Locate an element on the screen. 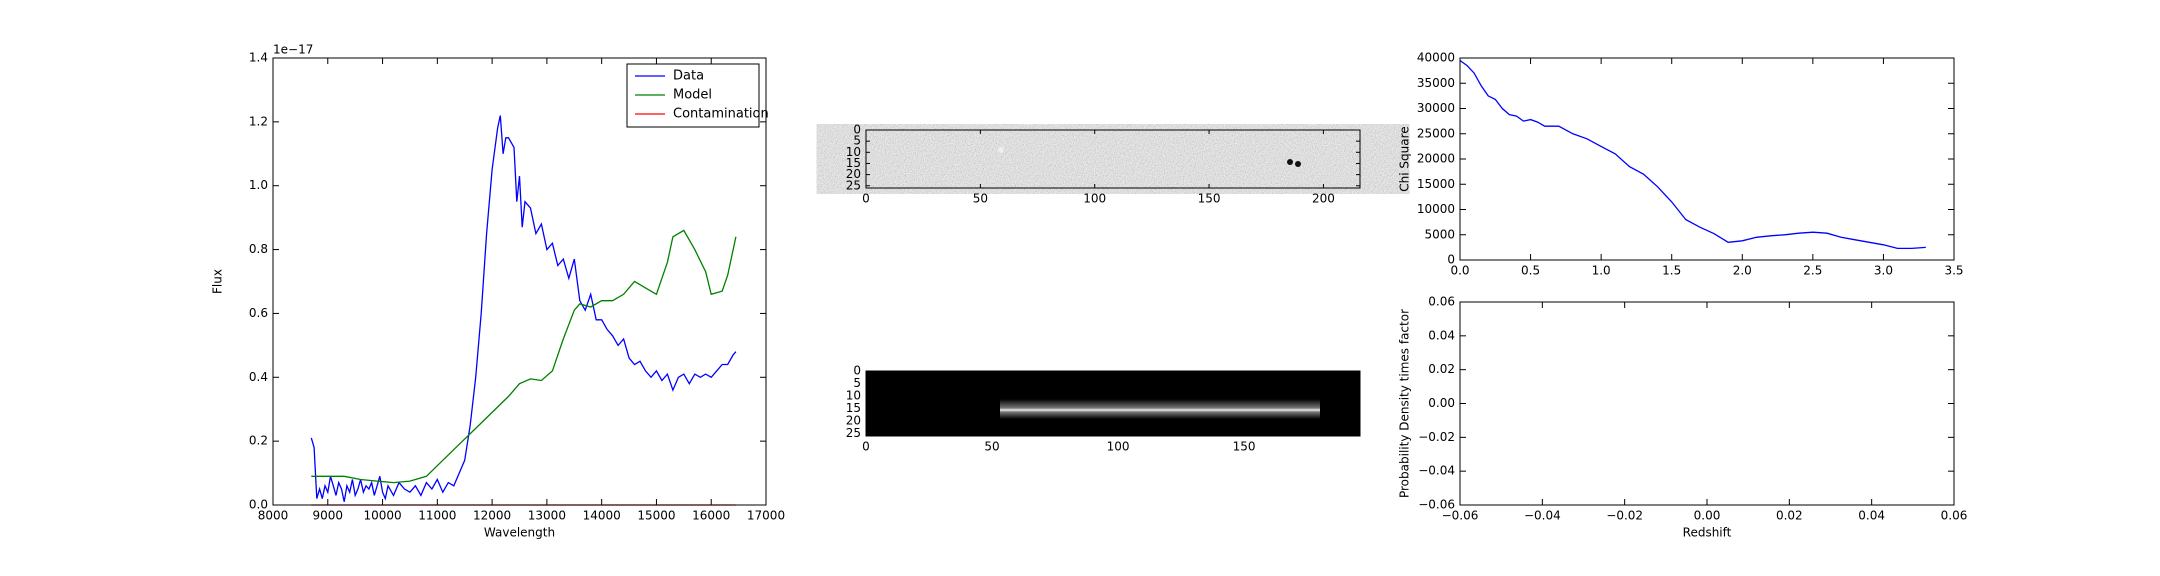  x-tick-label: 0.0 is located at coordinates (1459, 271).